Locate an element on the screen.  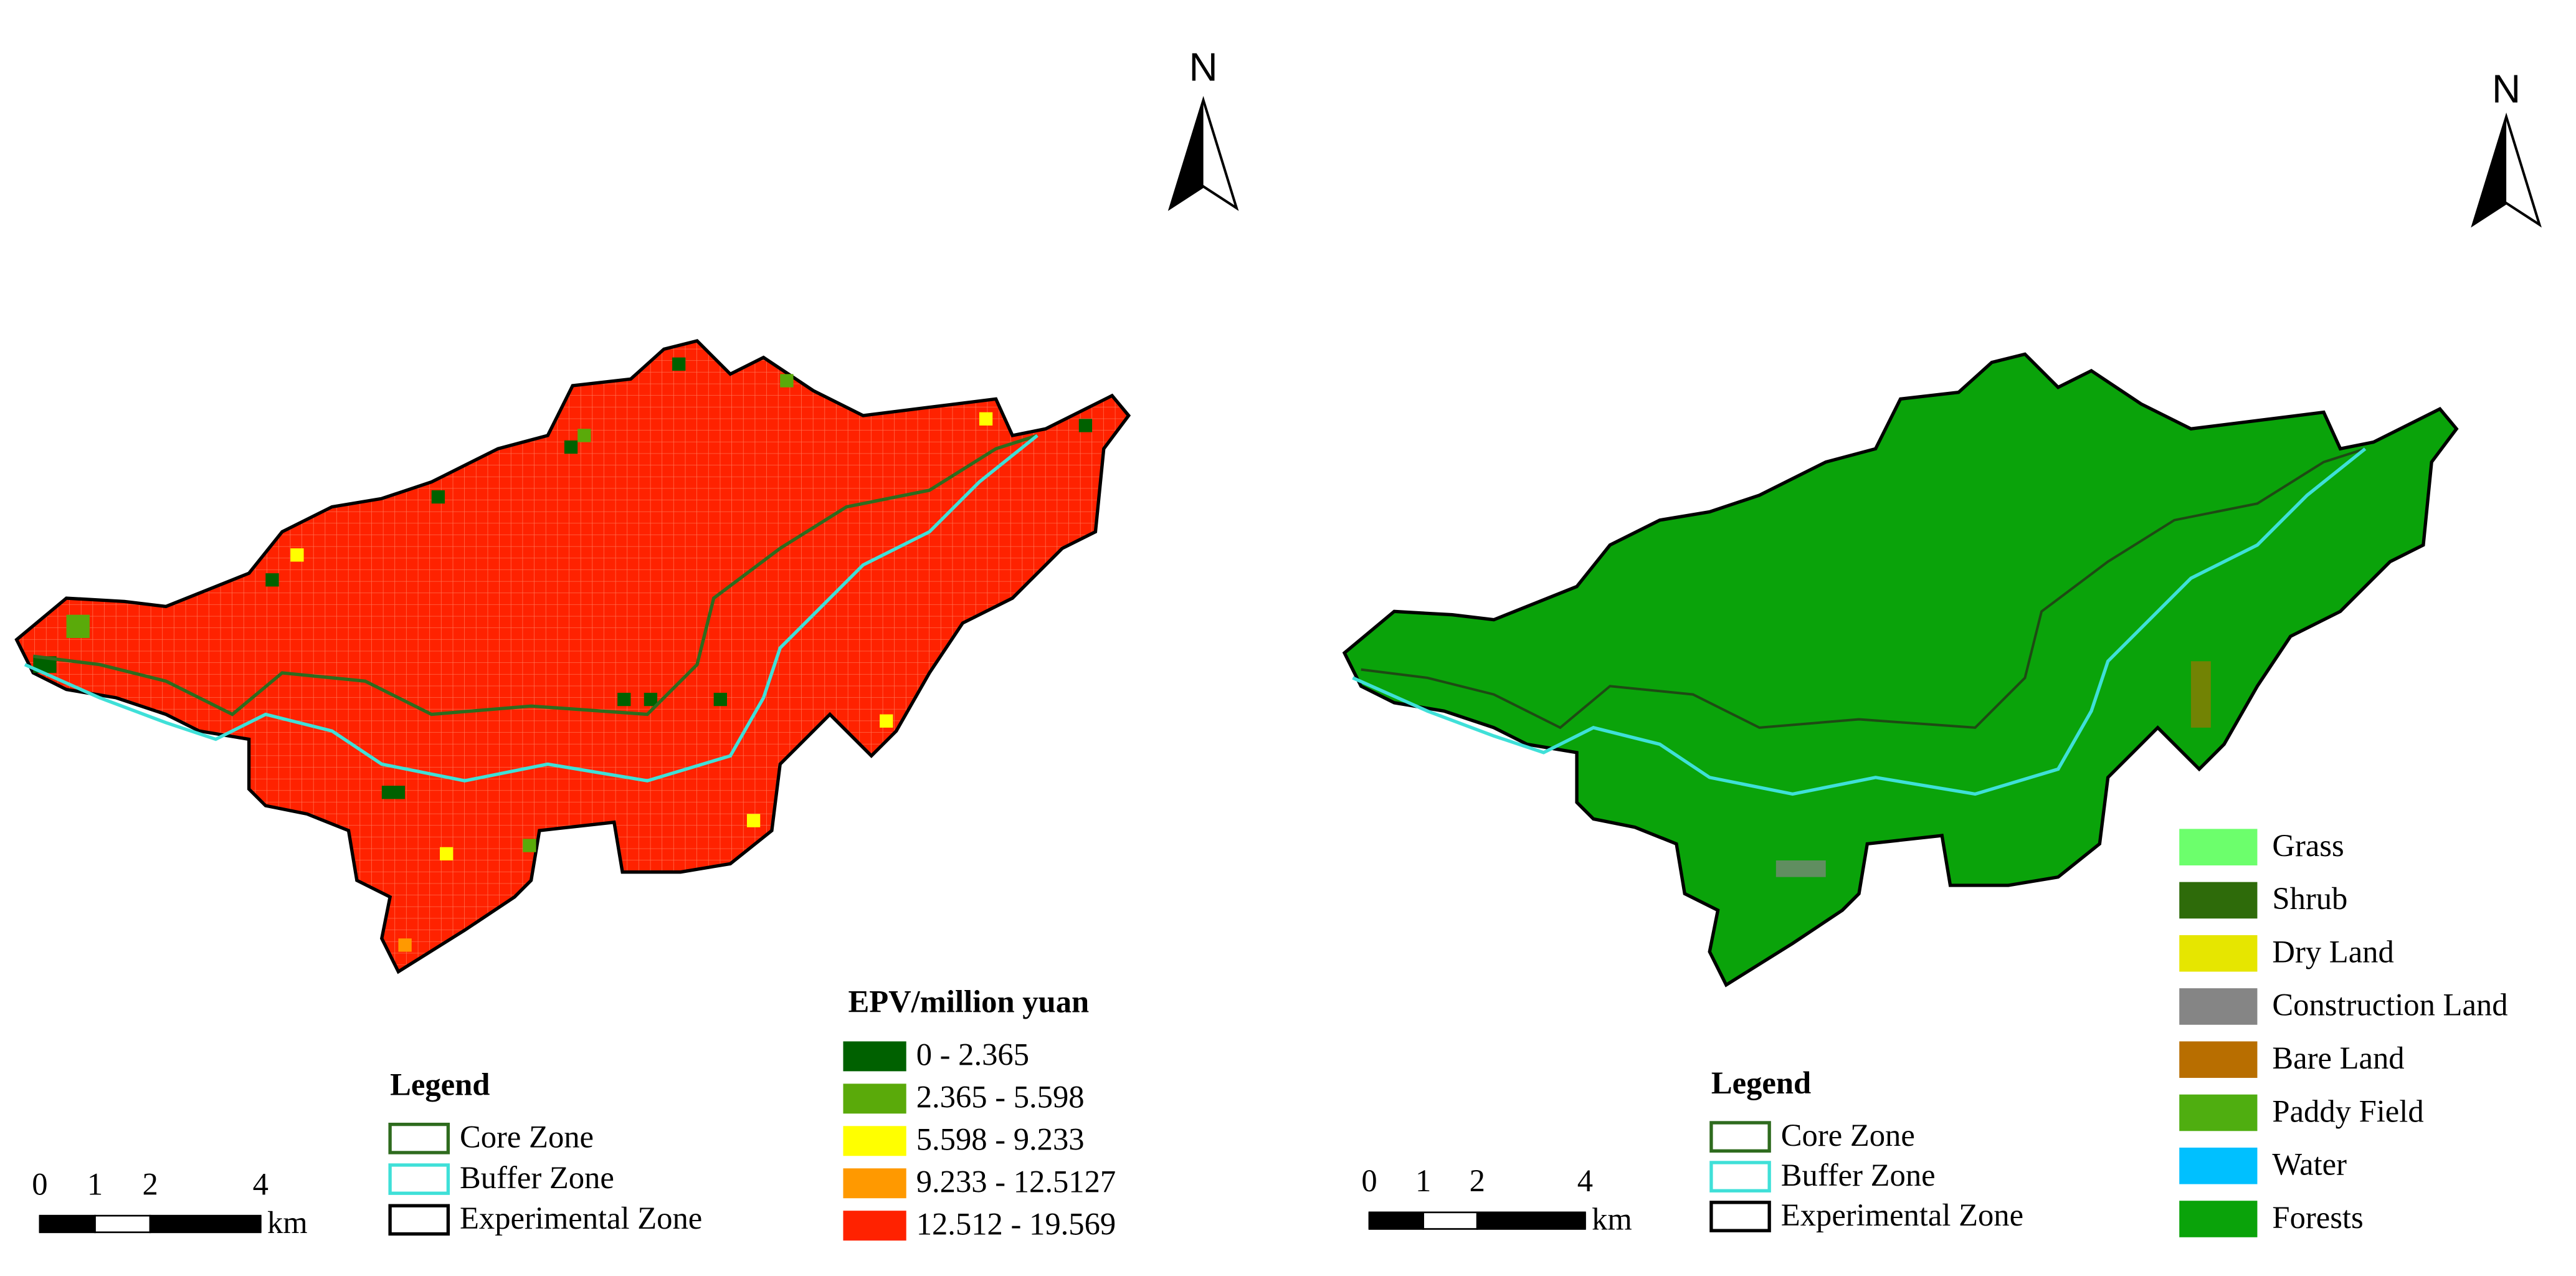
class-label: Forests is located at coordinates (2317, 1217).